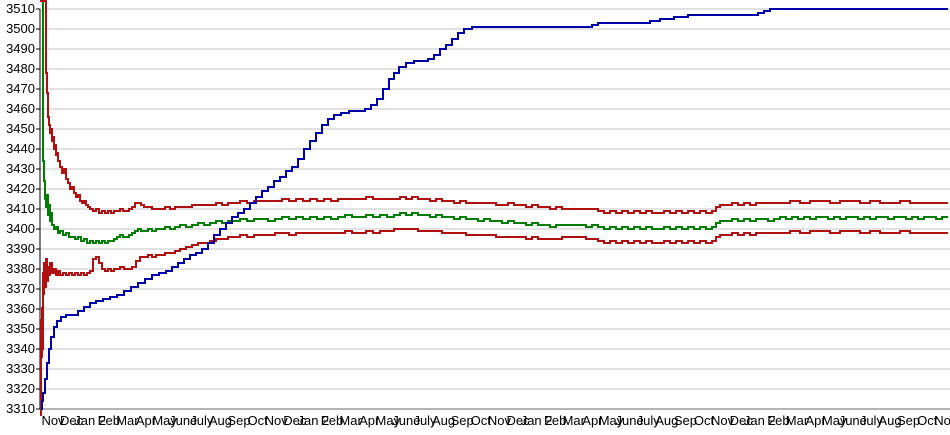 Image resolution: width=950 pixels, height=435 pixels. Describe the element at coordinates (20, 148) in the screenshot. I see `y-tick-label: 3440` at that location.